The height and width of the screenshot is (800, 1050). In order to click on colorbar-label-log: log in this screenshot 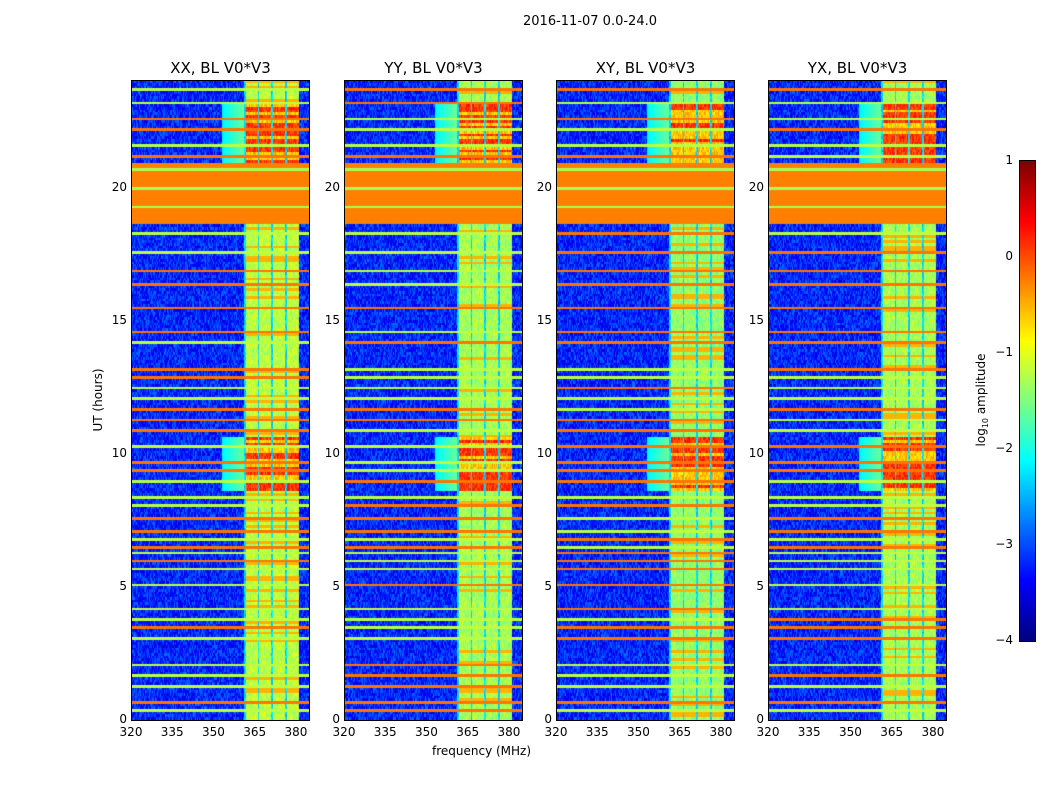, I will do `click(980, 437)`.